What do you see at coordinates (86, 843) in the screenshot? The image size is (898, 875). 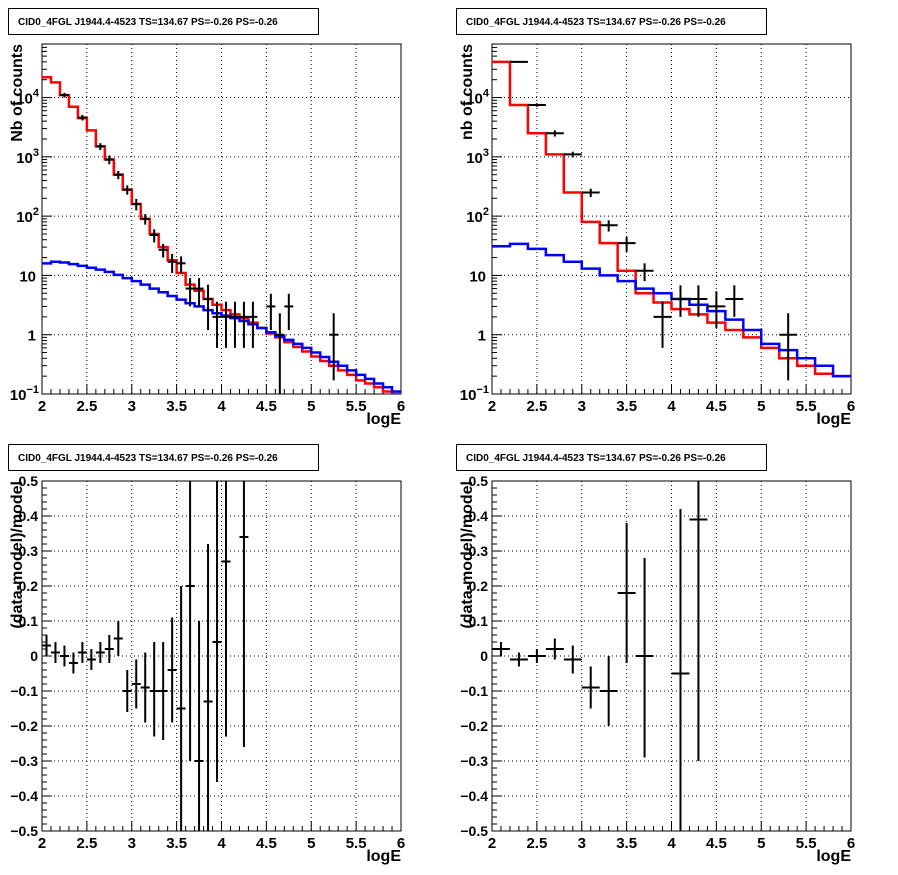 I see `x-tick-label: 2.5` at bounding box center [86, 843].